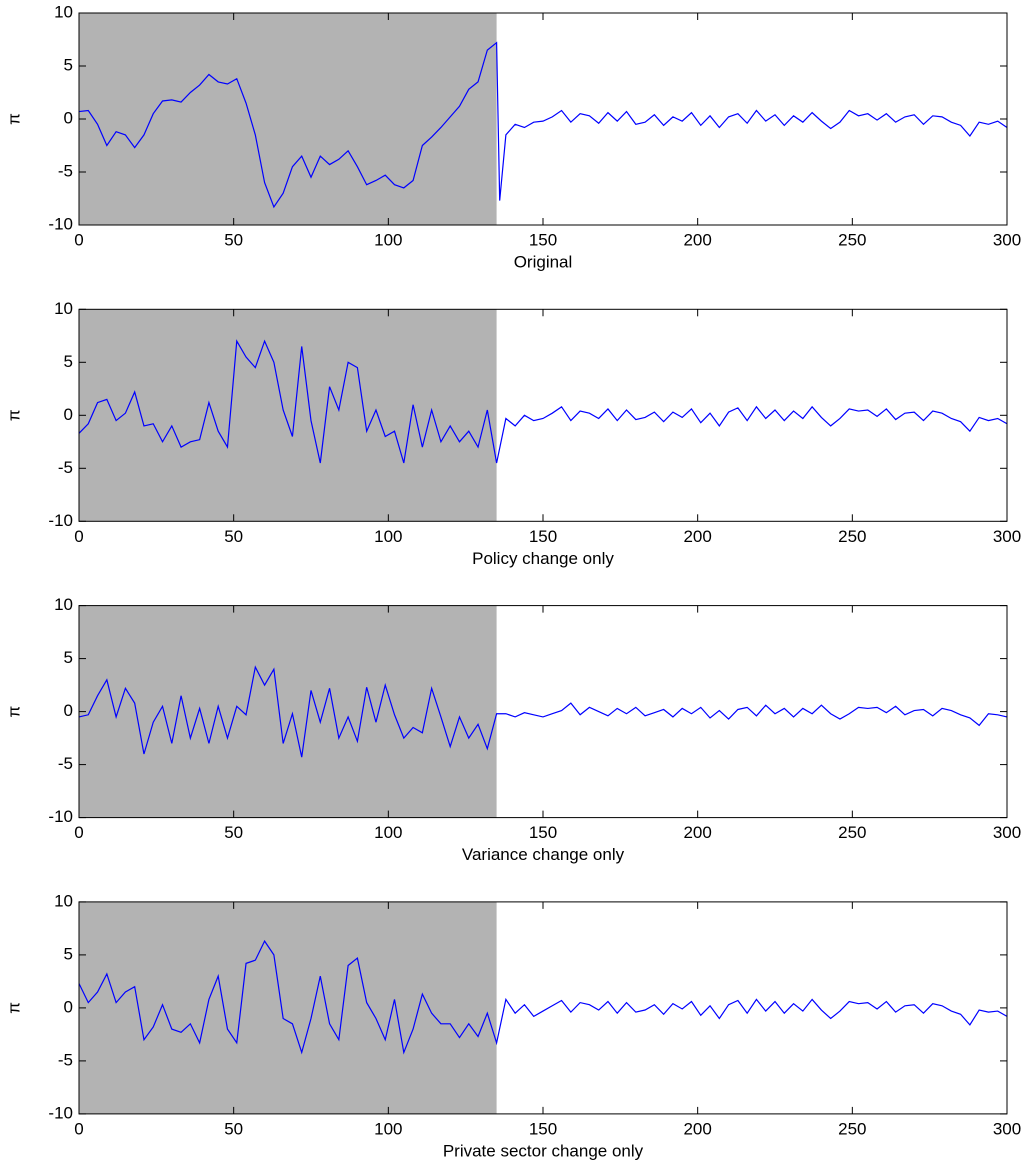  What do you see at coordinates (543, 1150) in the screenshot?
I see `x-axis-label: Private sector change only` at bounding box center [543, 1150].